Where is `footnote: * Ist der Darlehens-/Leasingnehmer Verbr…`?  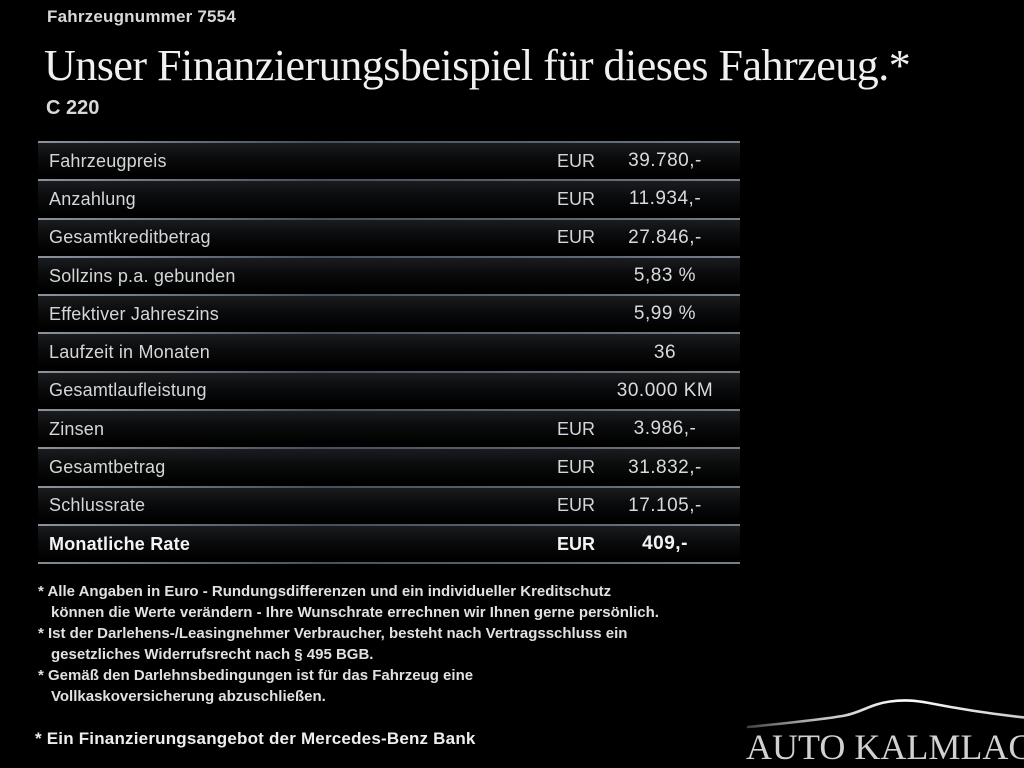 footnote: * Ist der Darlehens-/Leasingnehmer Verbr… is located at coordinates (394, 644).